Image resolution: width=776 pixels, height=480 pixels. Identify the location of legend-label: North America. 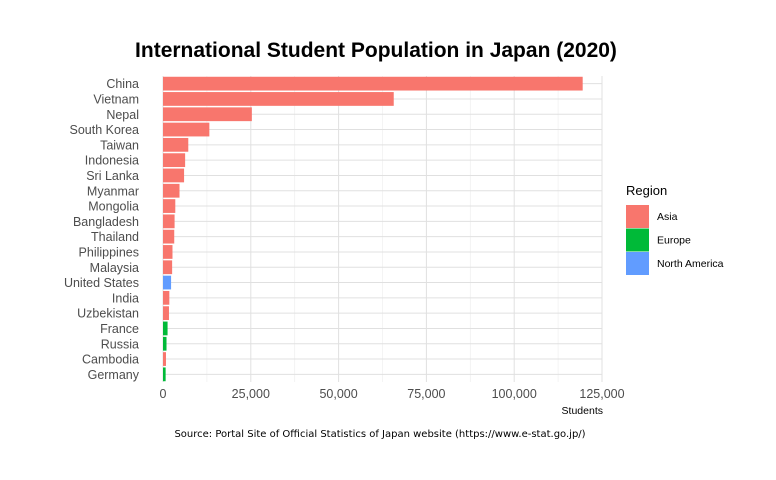
(690, 264).